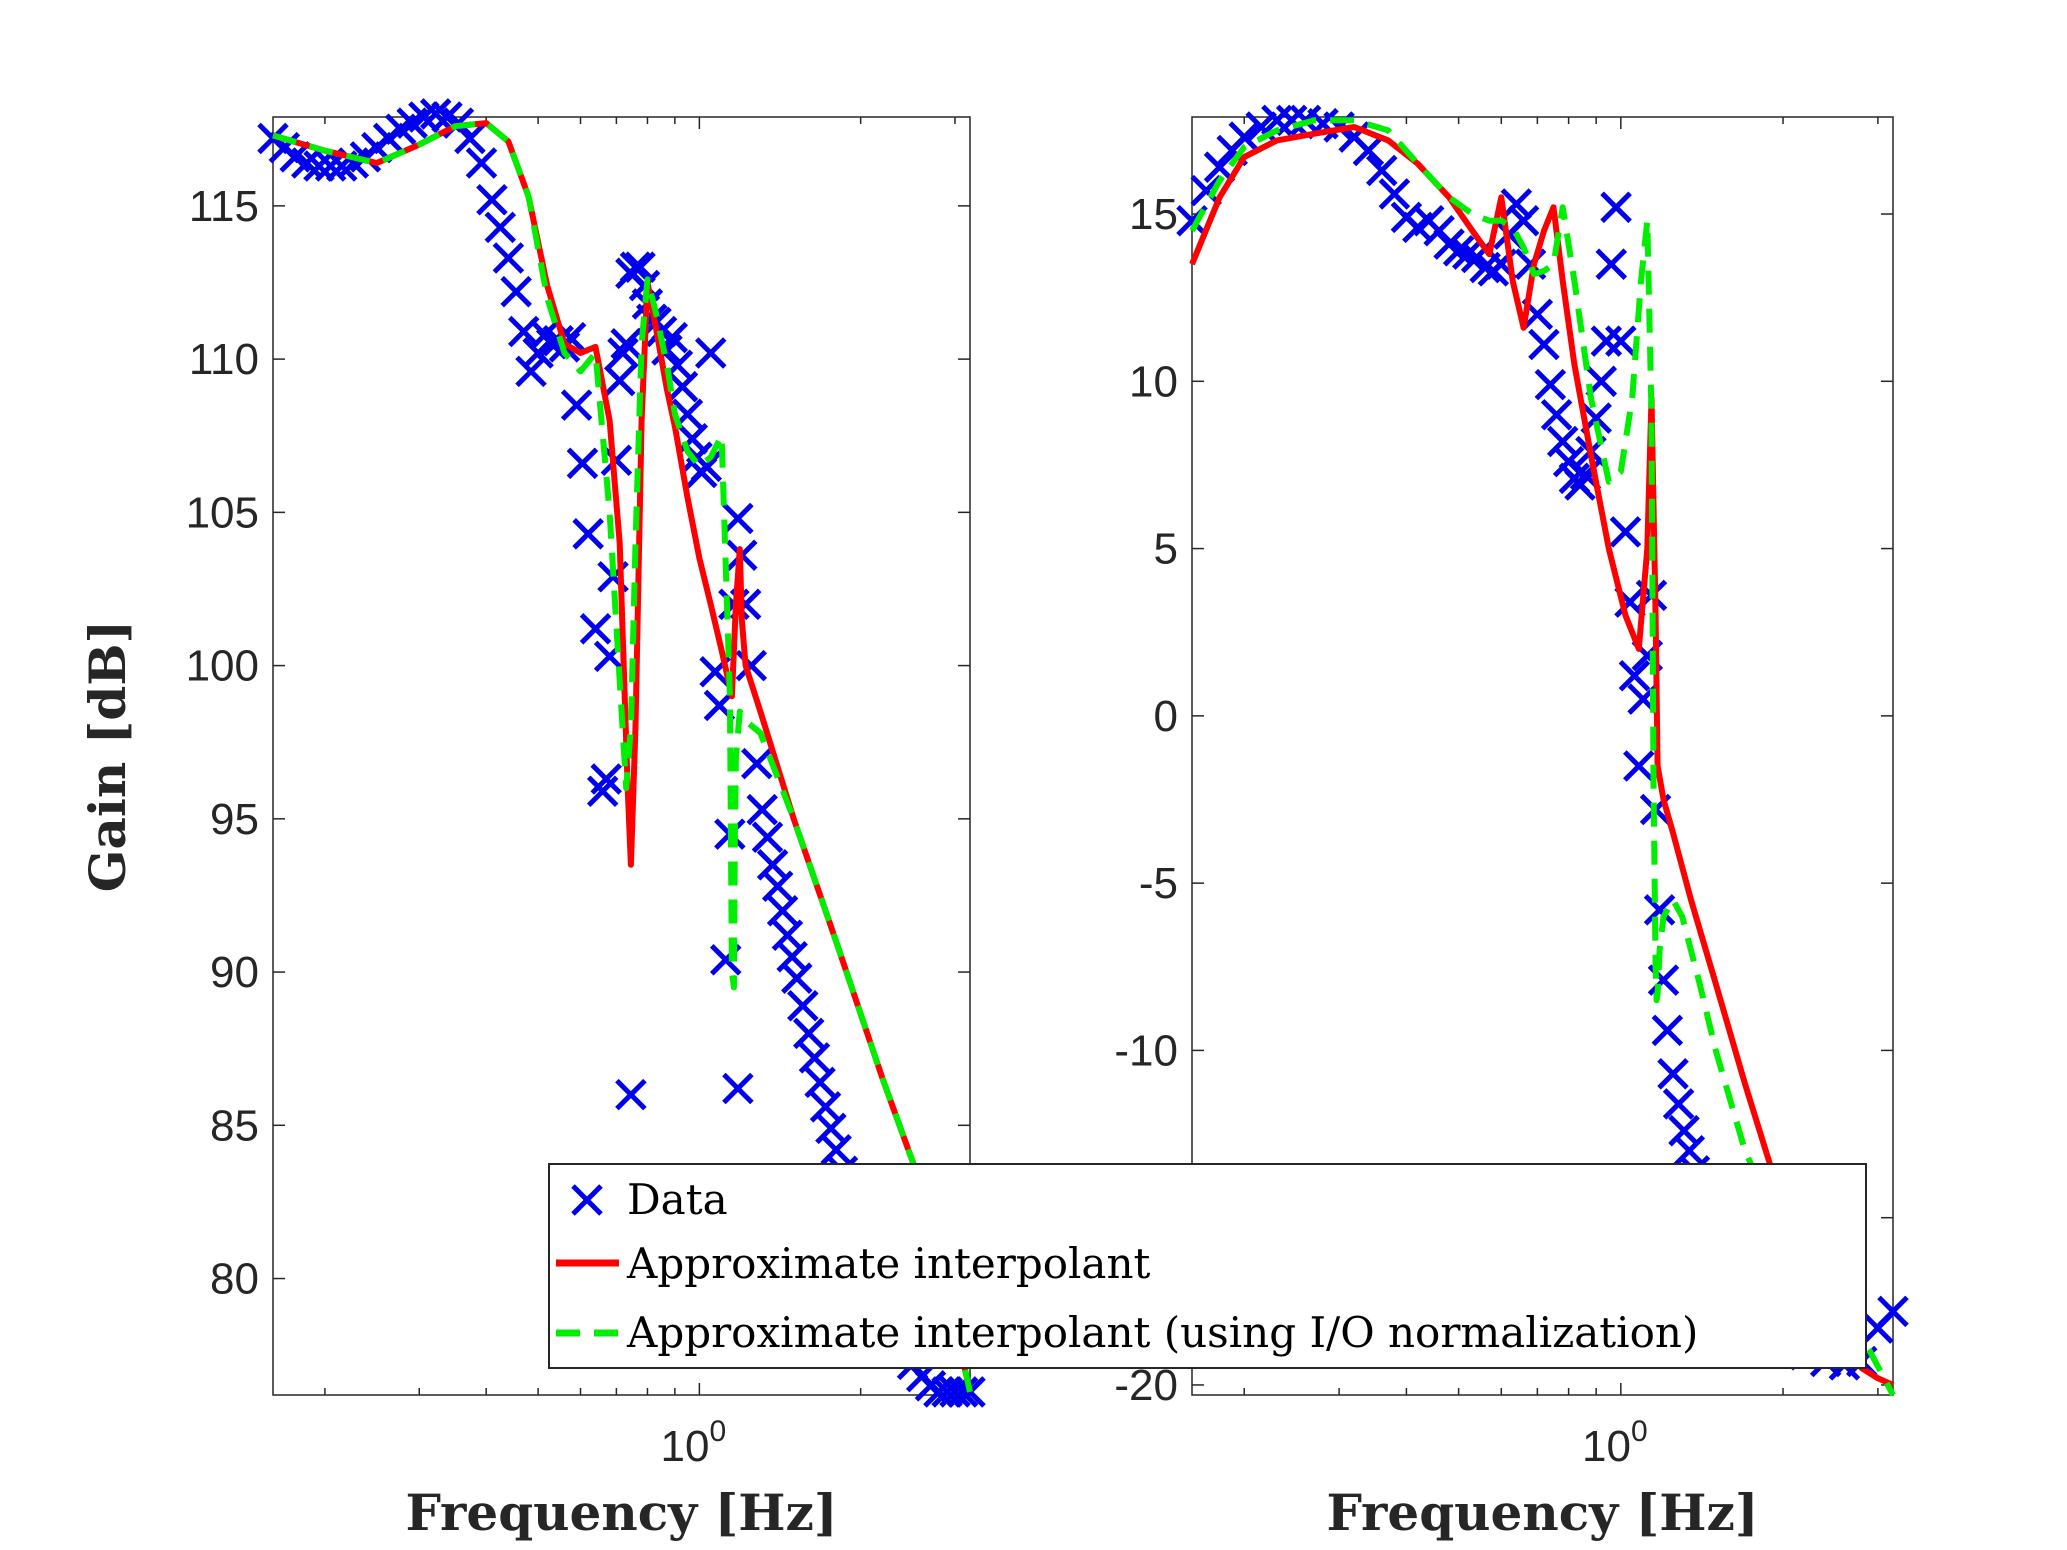 This screenshot has width=2067, height=1550. Describe the element at coordinates (234, 1279) in the screenshot. I see `y-tick-label: 80` at that location.